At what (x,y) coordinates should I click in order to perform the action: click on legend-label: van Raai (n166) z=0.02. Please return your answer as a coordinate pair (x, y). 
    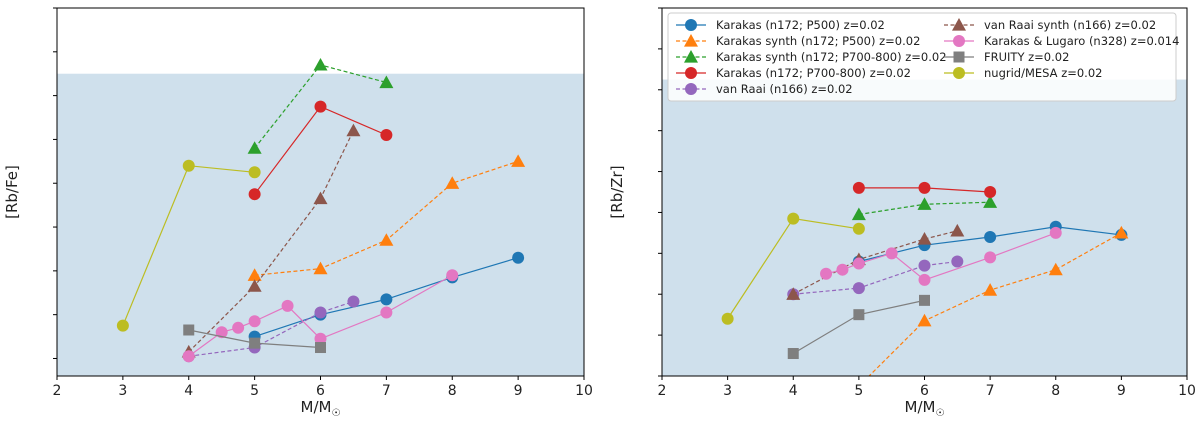
    Looking at the image, I should click on (784, 89).